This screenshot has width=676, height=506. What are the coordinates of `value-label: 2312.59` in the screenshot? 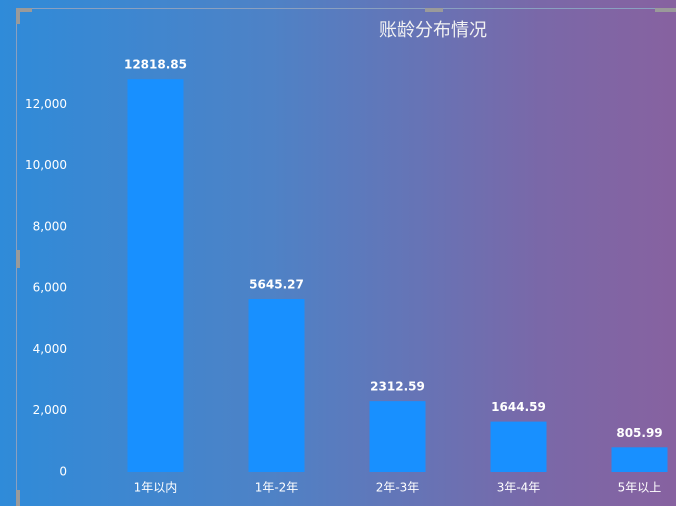 It's located at (397, 387).